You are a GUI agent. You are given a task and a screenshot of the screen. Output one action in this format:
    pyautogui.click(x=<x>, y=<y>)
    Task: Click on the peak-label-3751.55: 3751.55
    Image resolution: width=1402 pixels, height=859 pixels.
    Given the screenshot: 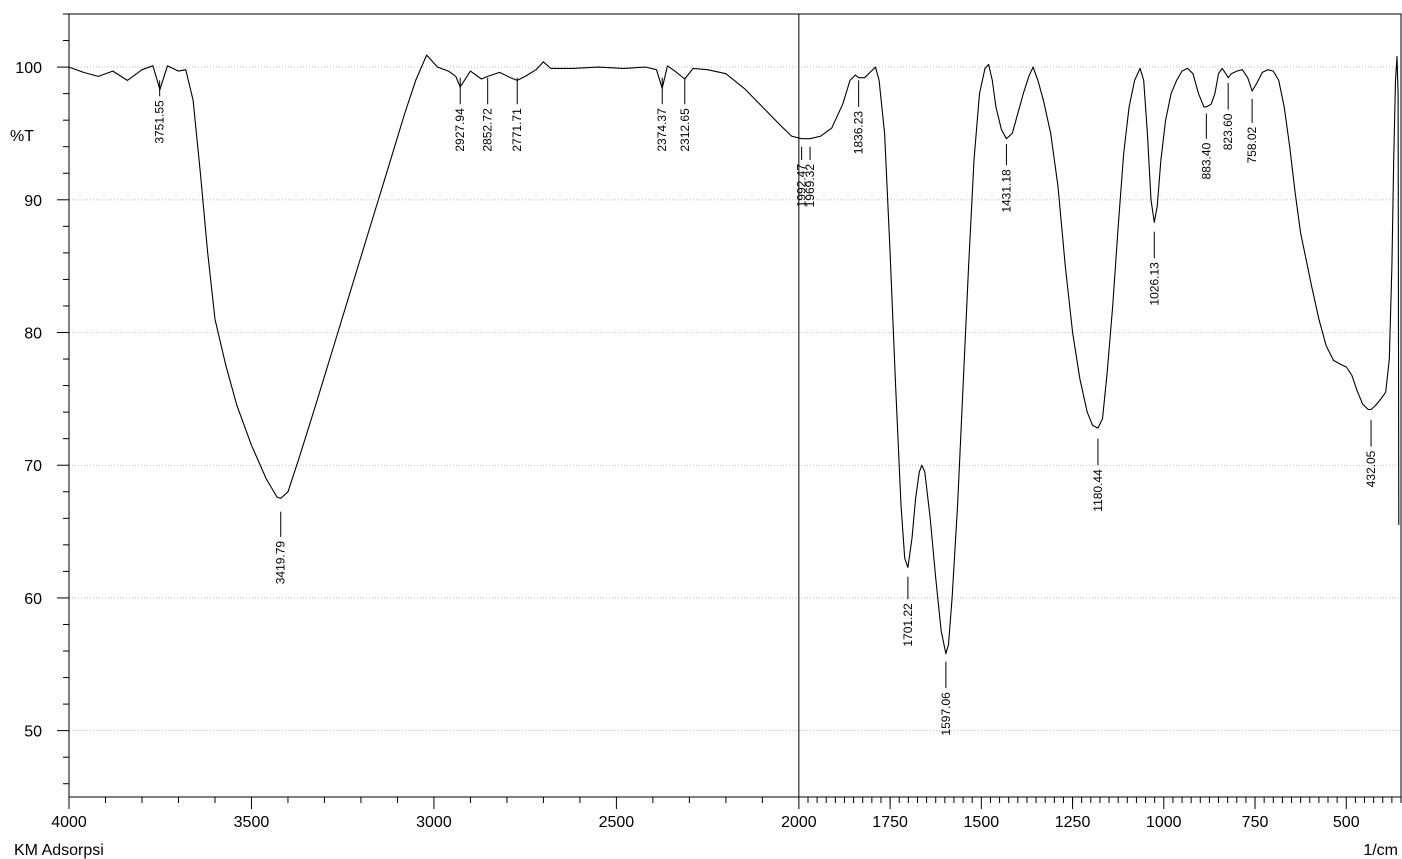 What is the action you would take?
    pyautogui.click(x=160, y=122)
    